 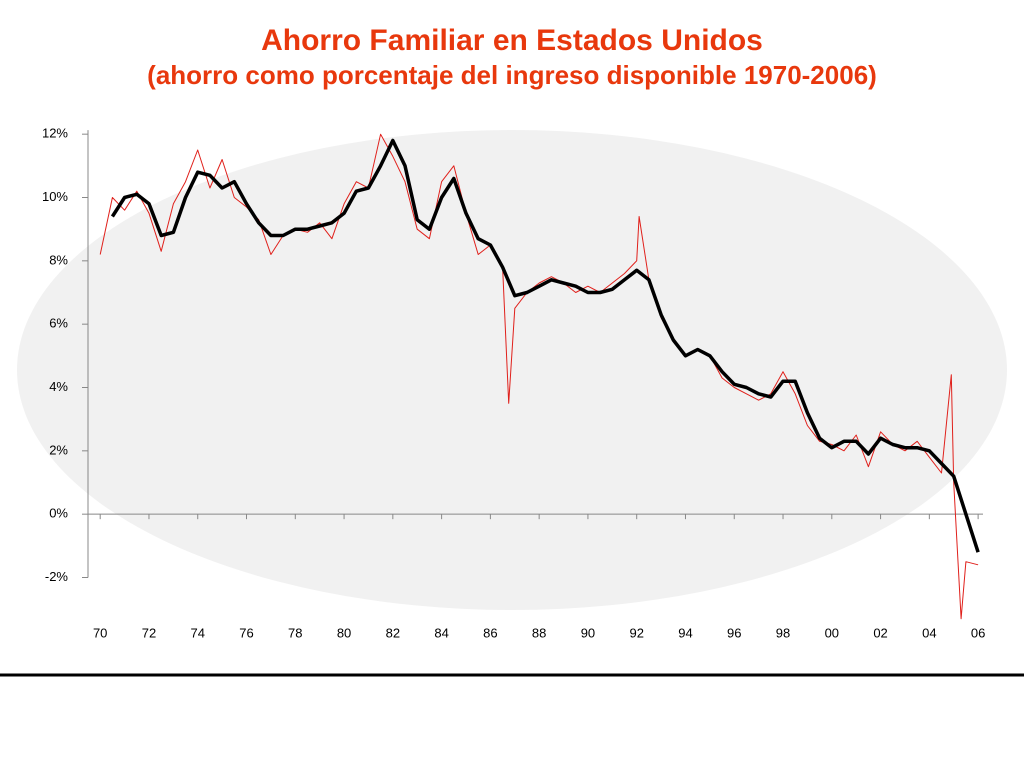 What do you see at coordinates (393, 632) in the screenshot?
I see `x-tick-label: 82` at bounding box center [393, 632].